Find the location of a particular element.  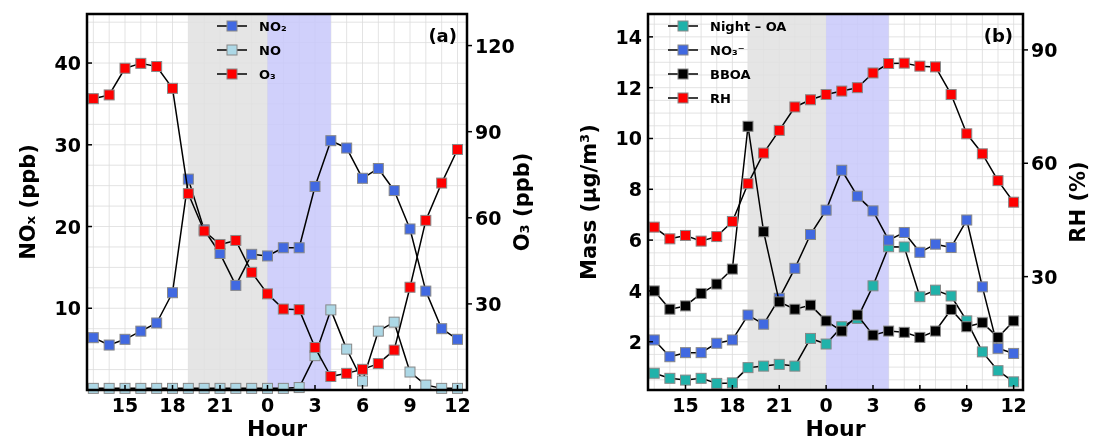

y-tick-label: 12 is located at coordinates (628, 87).